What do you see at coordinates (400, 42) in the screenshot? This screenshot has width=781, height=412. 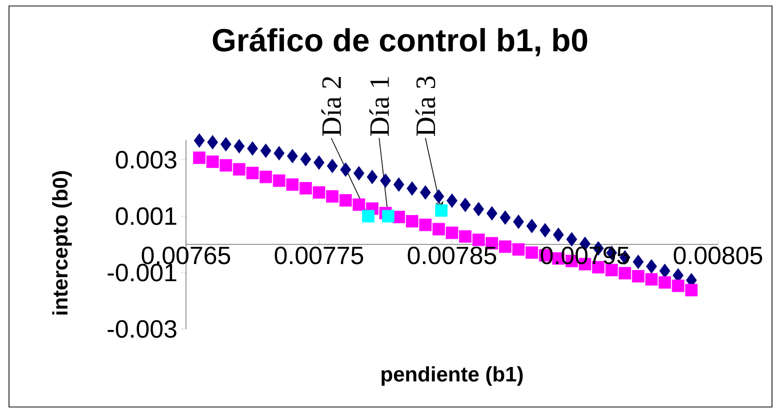 I see `chart-title: Gráfico de control b1, b0` at bounding box center [400, 42].